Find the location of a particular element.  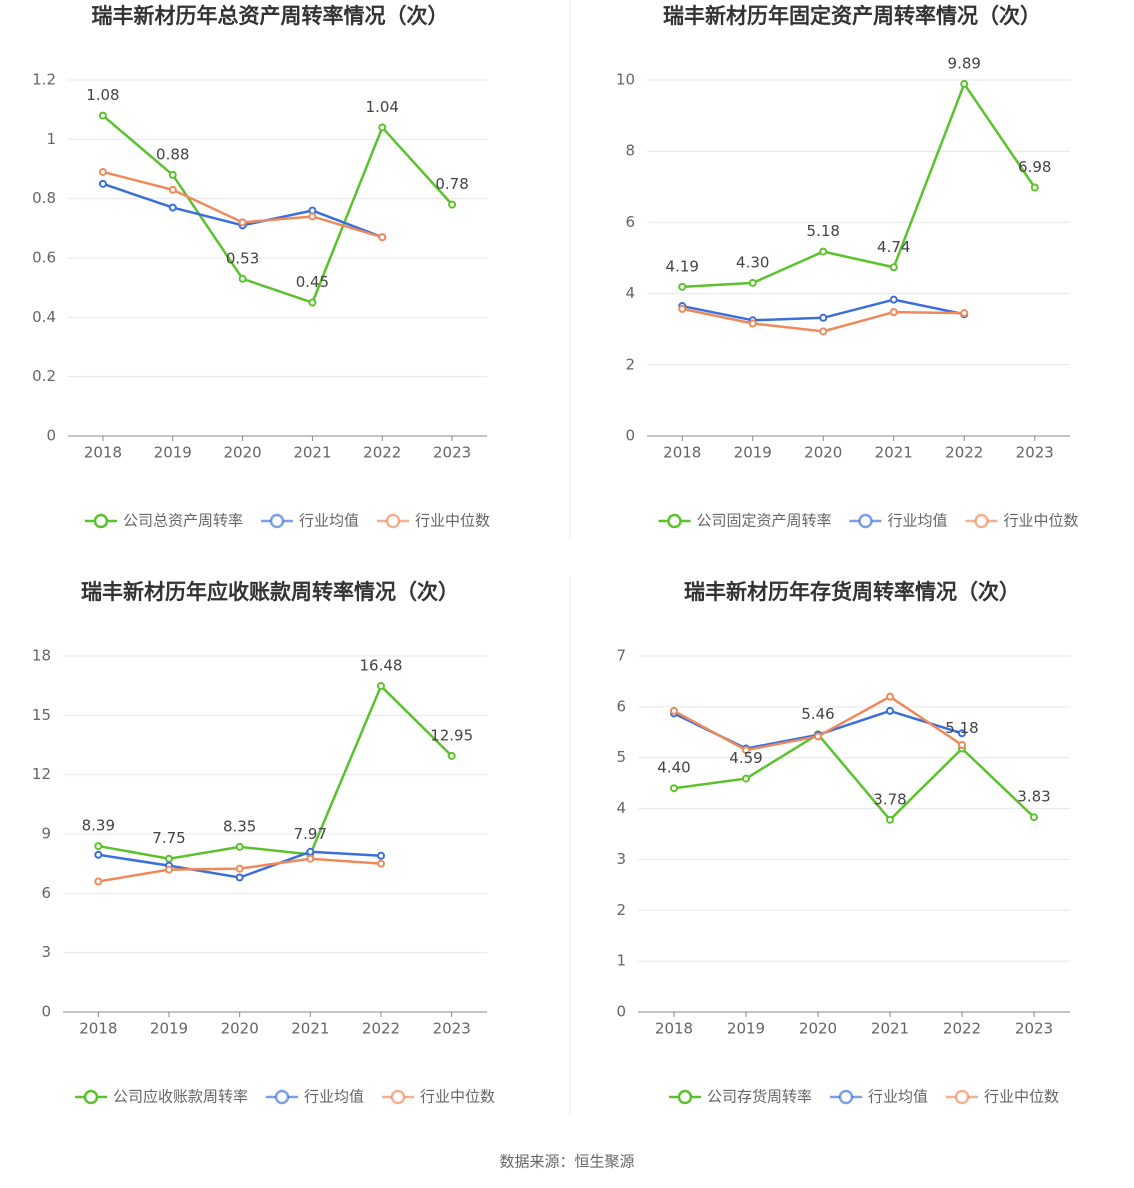

legend-label: 公司应收账款周转率 is located at coordinates (180, 1097).